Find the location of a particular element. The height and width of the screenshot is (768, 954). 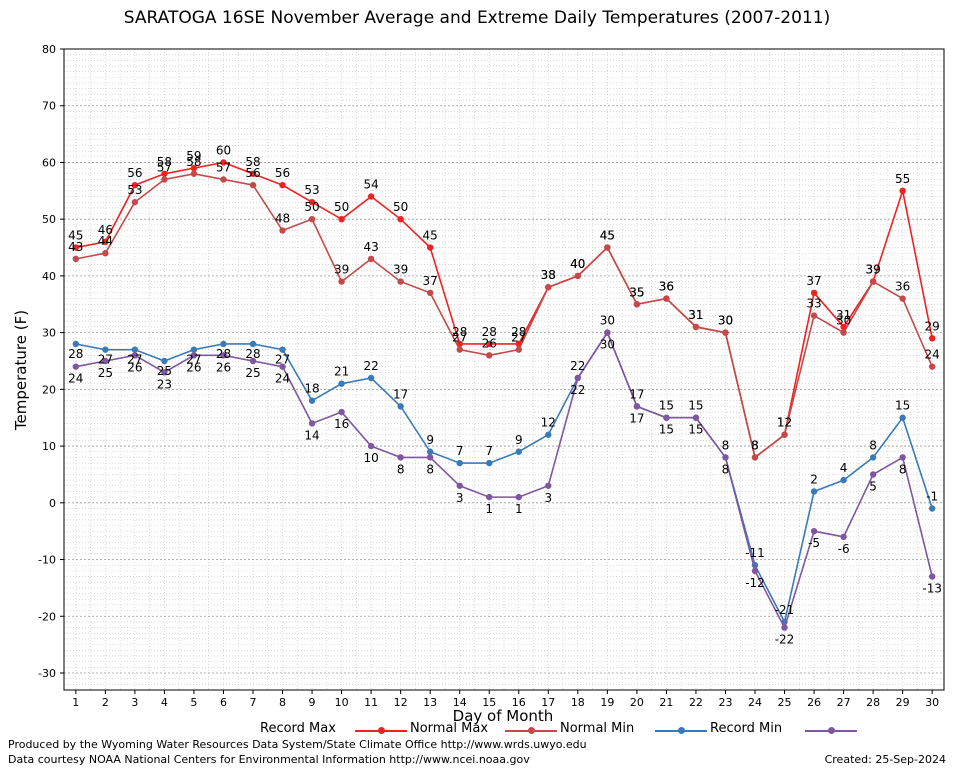

record-min-value-label: -13 is located at coordinates (932, 589).